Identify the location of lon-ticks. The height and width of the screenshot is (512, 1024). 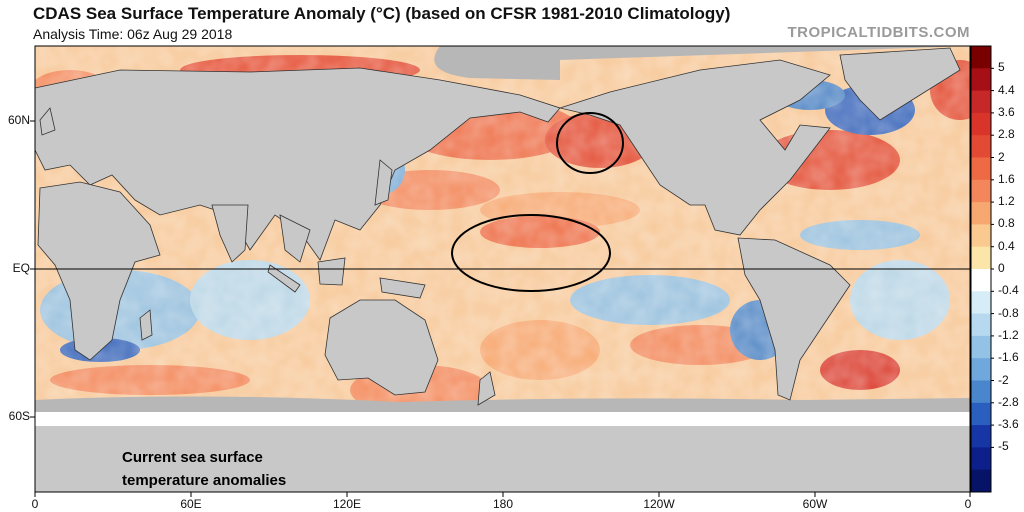
(502, 494).